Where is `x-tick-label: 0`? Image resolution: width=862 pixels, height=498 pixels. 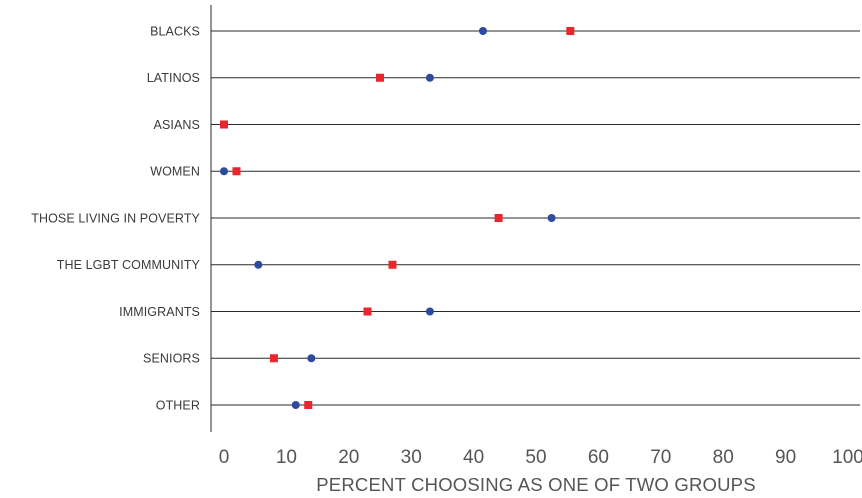 x-tick-label: 0 is located at coordinates (224, 457).